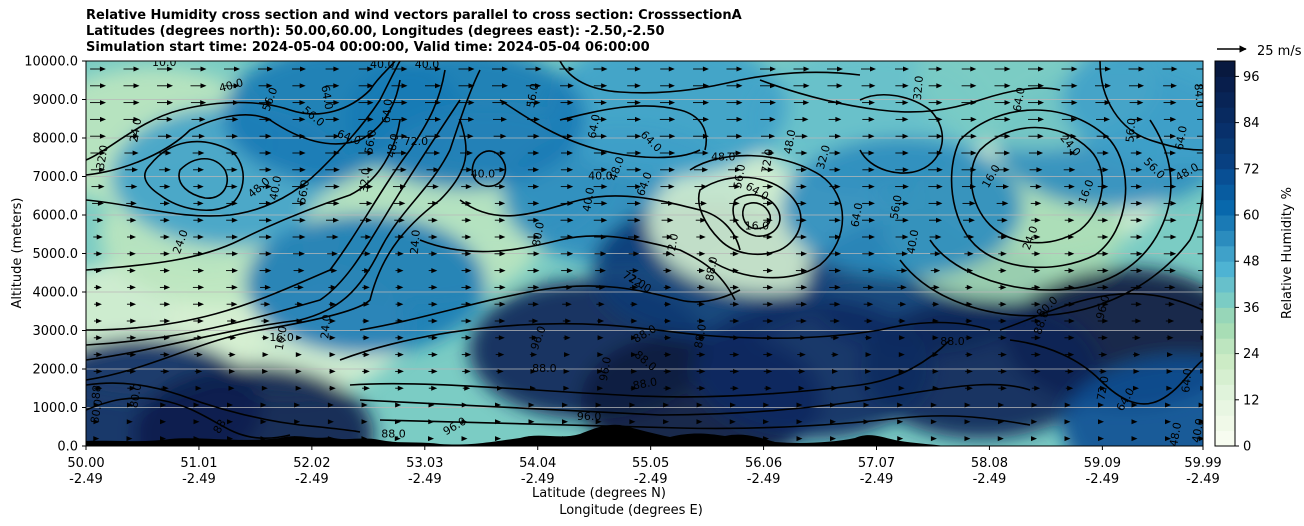 The width and height of the screenshot is (1304, 526). I want to click on contour-label: 64.0, so click(856, 215).